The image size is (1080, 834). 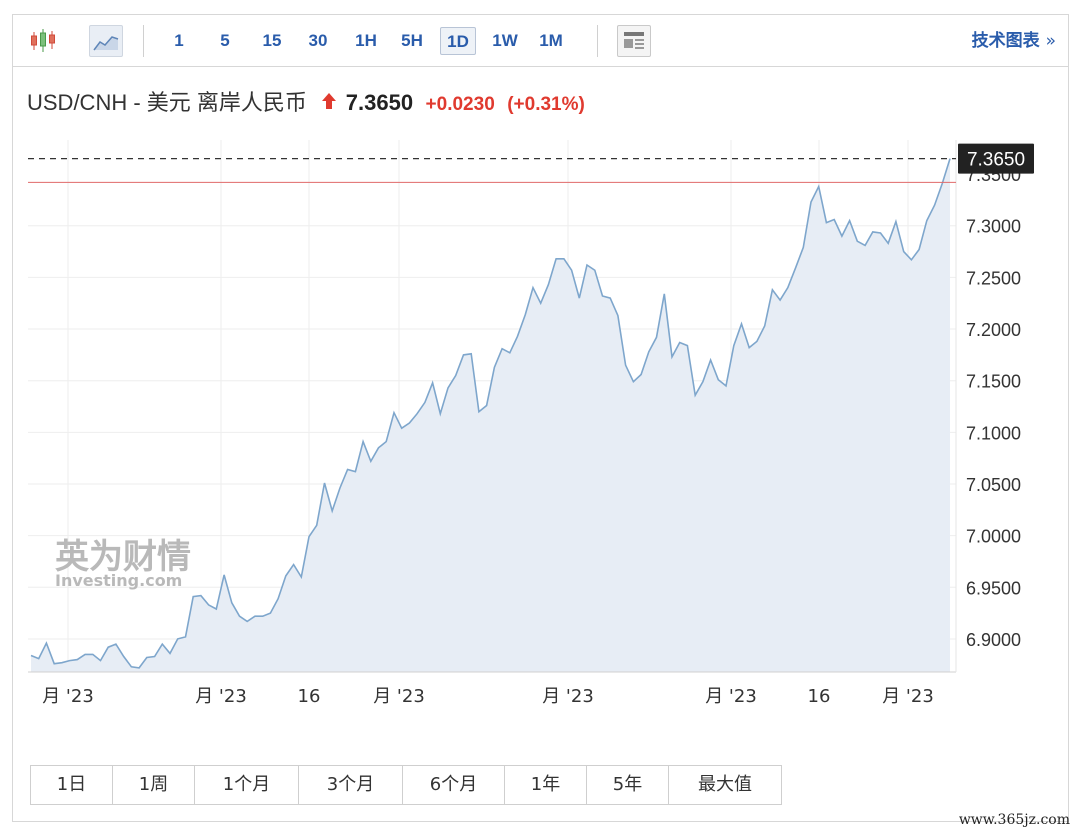 What do you see at coordinates (1005, 41) in the screenshot?
I see `tech-chart-label: 技术图表` at bounding box center [1005, 41].